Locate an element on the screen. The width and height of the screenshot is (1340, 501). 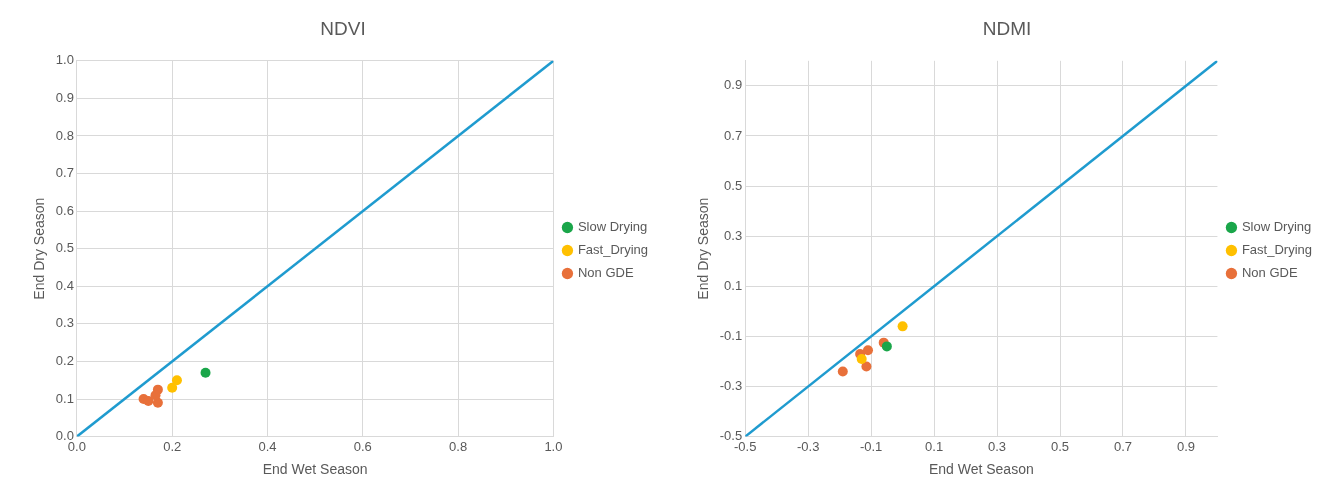
x-tick-label: -0.1 is located at coordinates (871, 446).